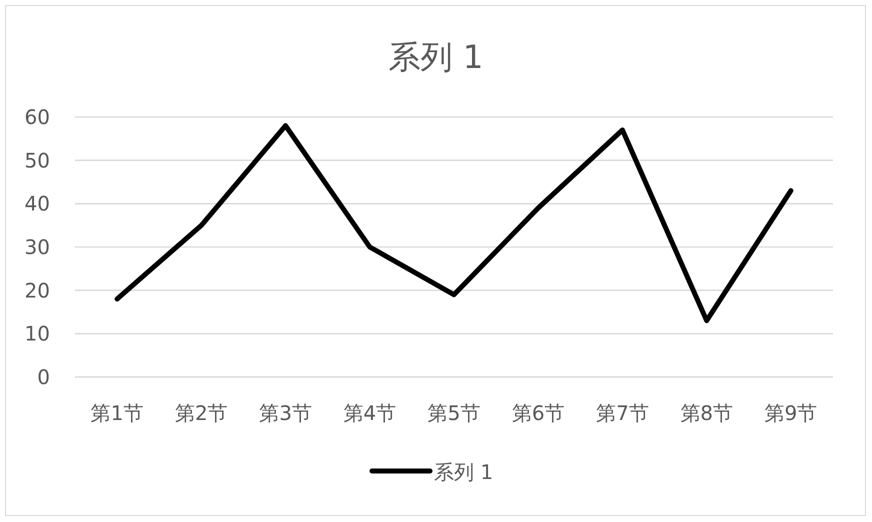 The height and width of the screenshot is (522, 872). What do you see at coordinates (37, 247) in the screenshot?
I see `ytick: 30` at bounding box center [37, 247].